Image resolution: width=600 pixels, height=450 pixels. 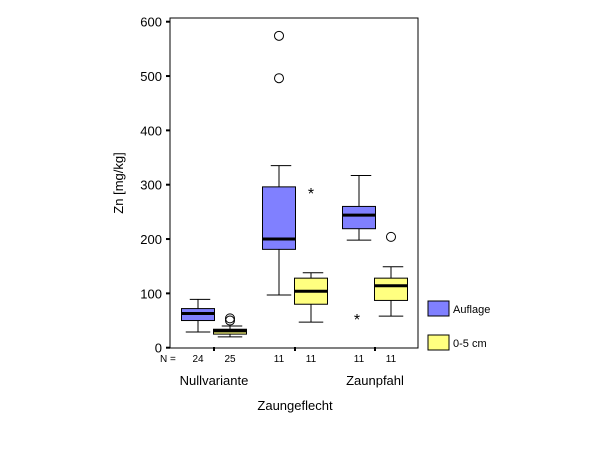 I want to click on y-tick-label: 100, so click(x=151, y=293).